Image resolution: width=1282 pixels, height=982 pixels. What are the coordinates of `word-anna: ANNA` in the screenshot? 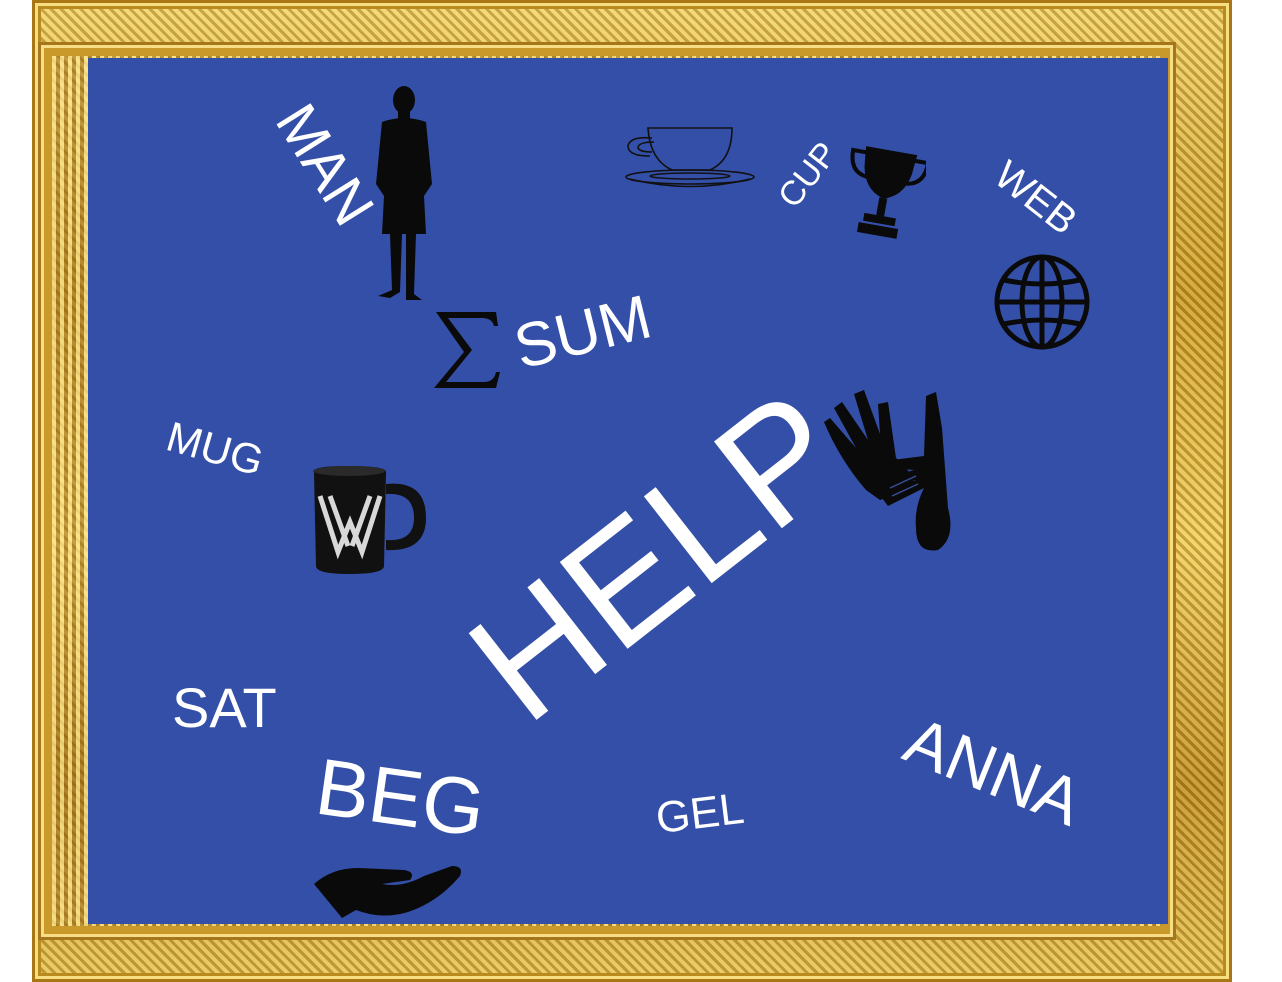 It's located at (993, 771).